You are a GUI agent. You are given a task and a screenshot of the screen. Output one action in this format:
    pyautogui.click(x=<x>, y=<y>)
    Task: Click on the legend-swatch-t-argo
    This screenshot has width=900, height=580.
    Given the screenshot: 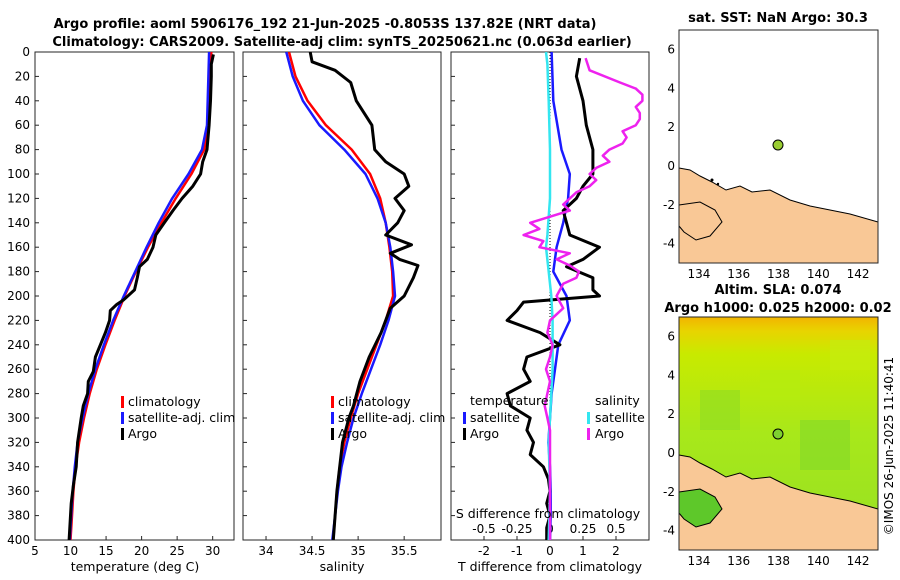 What is the action you would take?
    pyautogui.click(x=464, y=434)
    